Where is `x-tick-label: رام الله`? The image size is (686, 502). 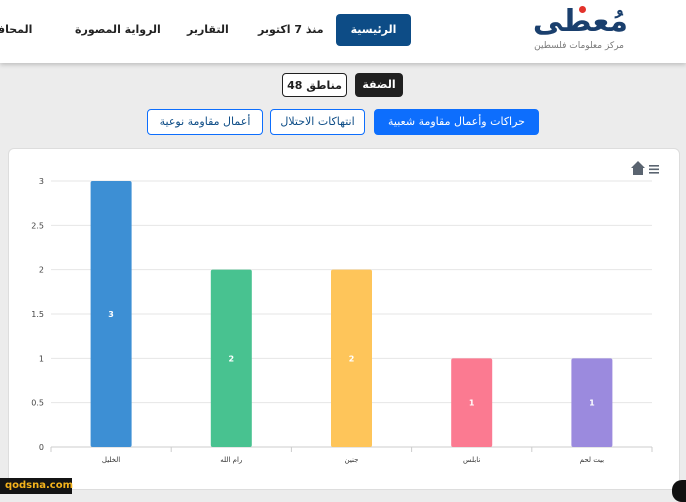
x-tick-label: رام الله is located at coordinates (231, 460).